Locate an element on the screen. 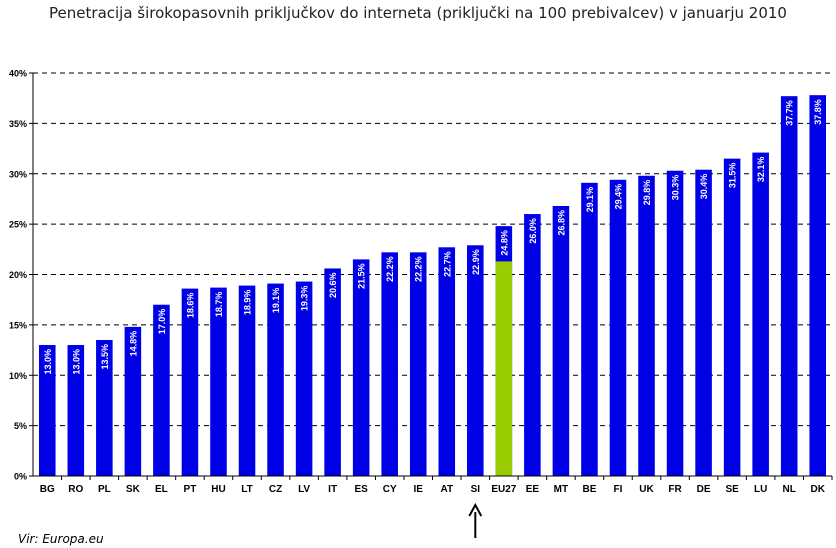  y-tick-label: 0% is located at coordinates (20, 477).